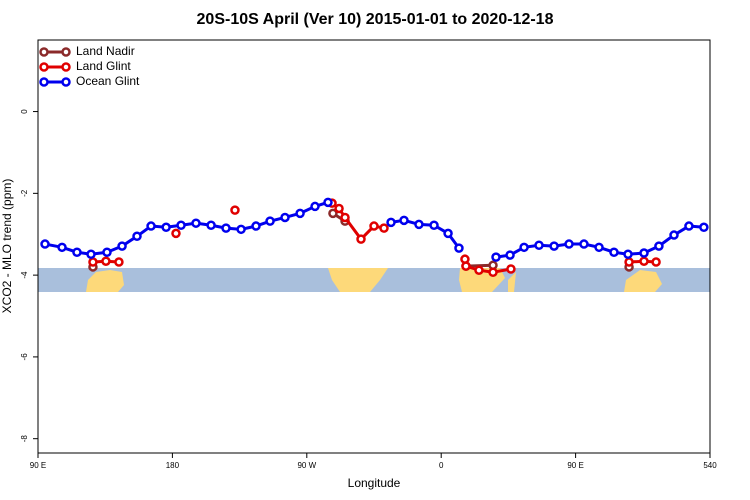  What do you see at coordinates (105, 51) in the screenshot?
I see `legend-label: Land Nadir` at bounding box center [105, 51].